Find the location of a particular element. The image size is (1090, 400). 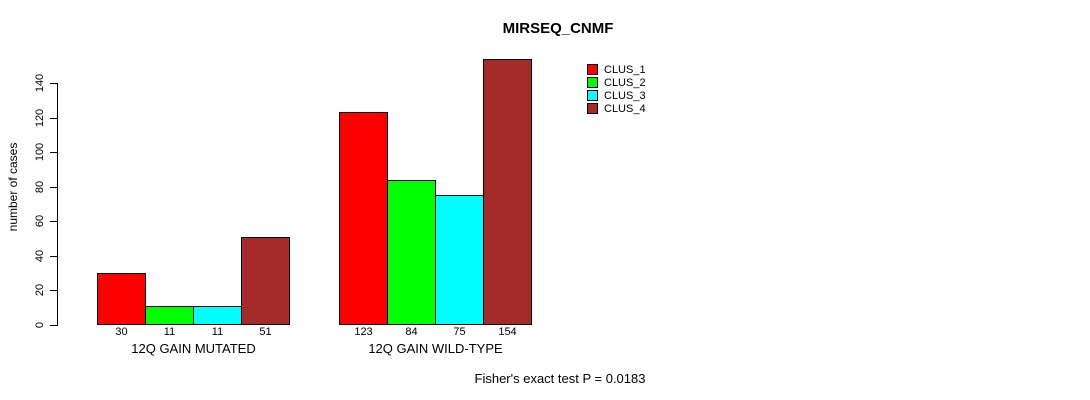

legend-row: CLUS_1 is located at coordinates (616, 69).